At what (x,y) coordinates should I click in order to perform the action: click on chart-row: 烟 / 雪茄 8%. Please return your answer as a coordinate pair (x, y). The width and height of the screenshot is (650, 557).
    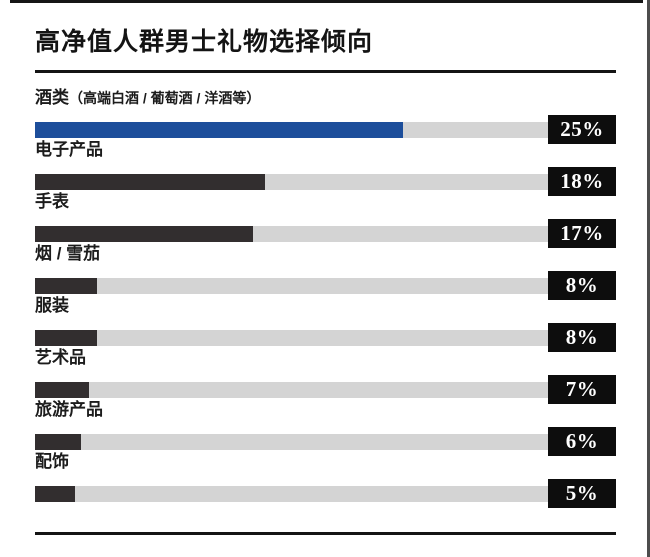
    Looking at the image, I should click on (325, 271).